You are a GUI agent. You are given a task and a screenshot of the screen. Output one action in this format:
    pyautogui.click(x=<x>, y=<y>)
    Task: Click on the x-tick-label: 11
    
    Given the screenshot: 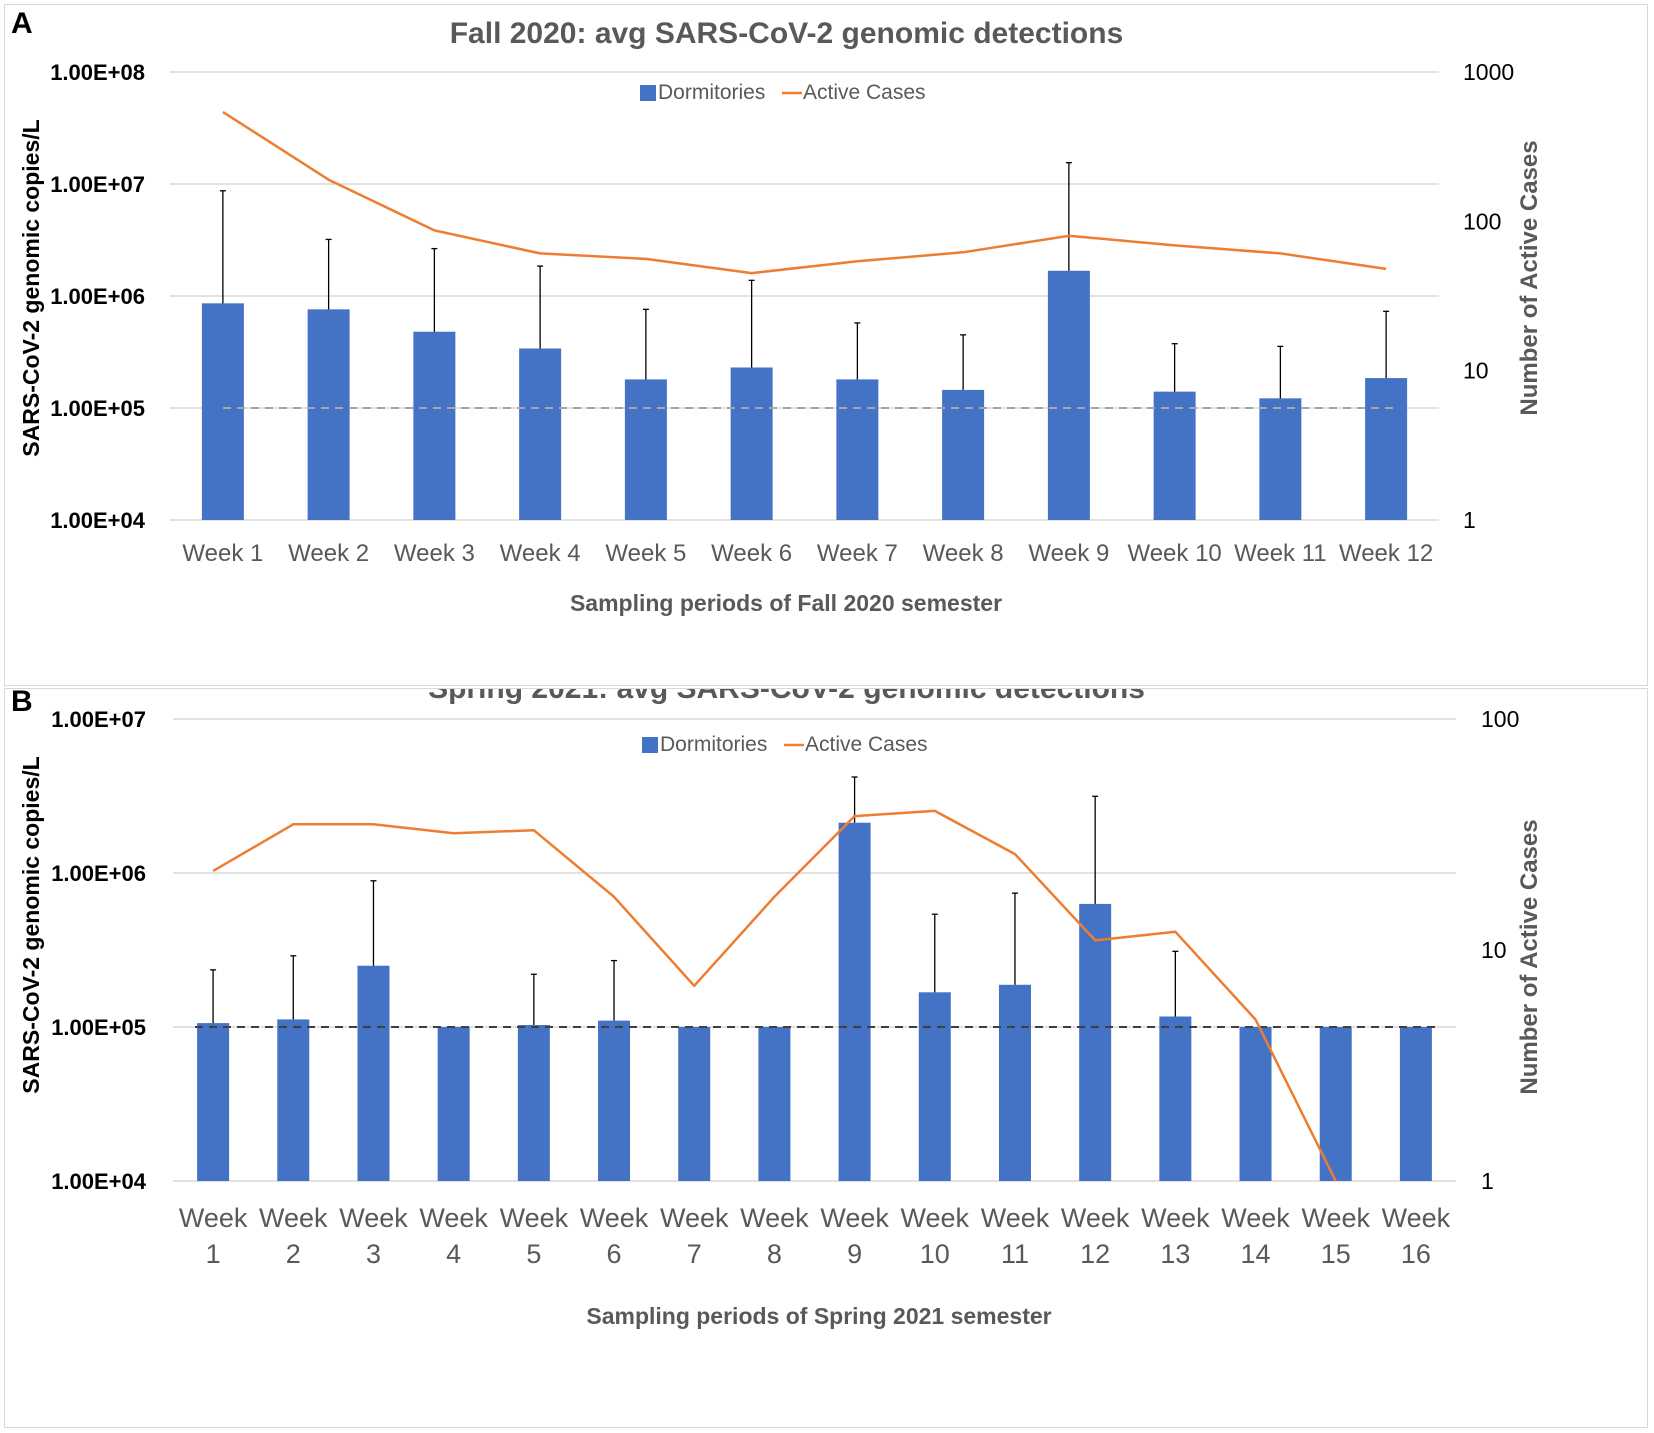 What is the action you would take?
    pyautogui.click(x=1015, y=1254)
    